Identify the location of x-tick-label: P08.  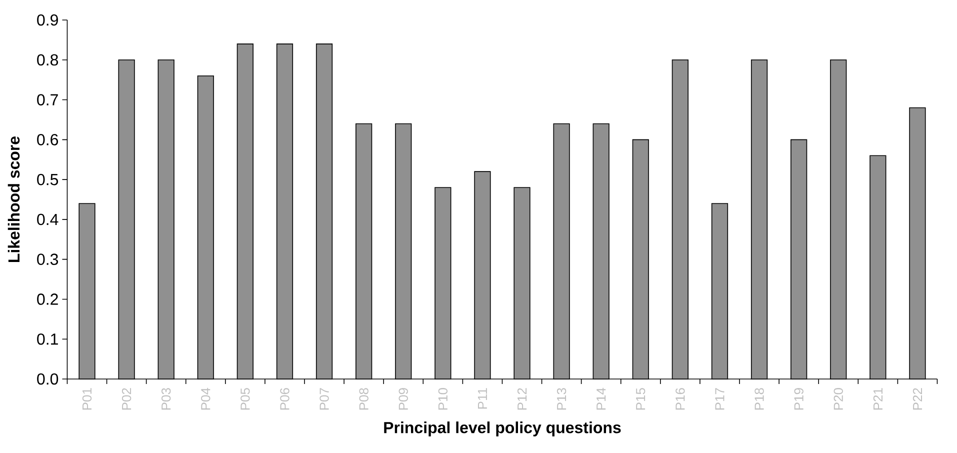
(363, 399).